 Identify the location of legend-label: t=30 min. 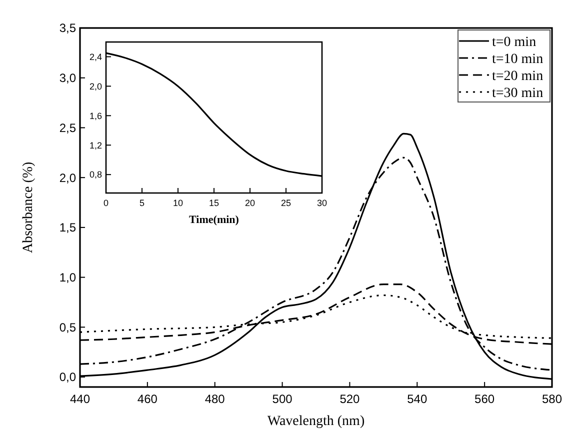
(518, 93).